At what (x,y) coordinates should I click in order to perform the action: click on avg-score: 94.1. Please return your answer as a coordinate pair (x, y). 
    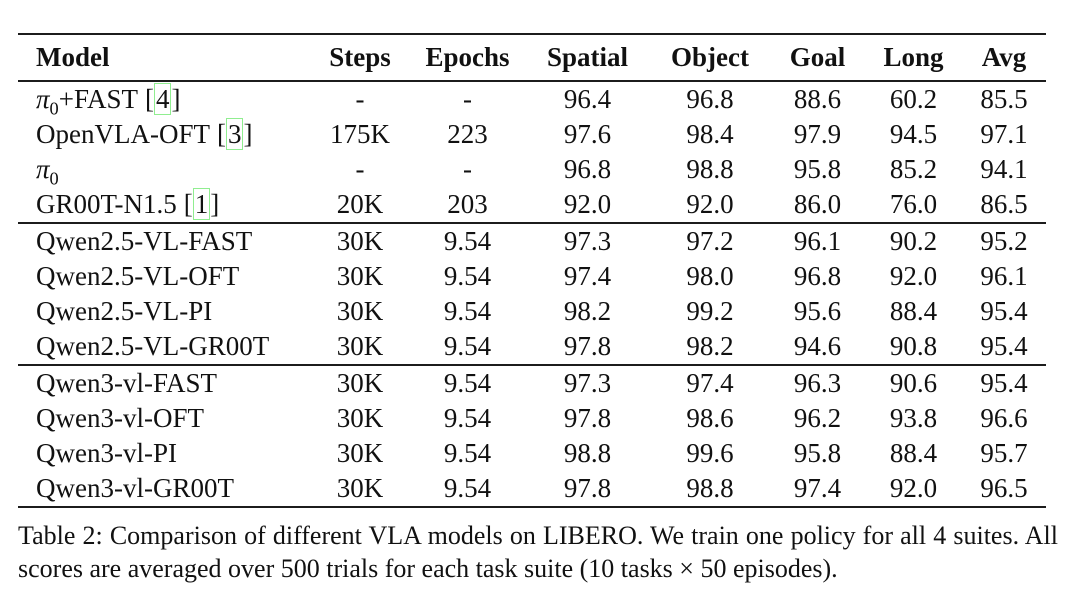
    Looking at the image, I should click on (1004, 169).